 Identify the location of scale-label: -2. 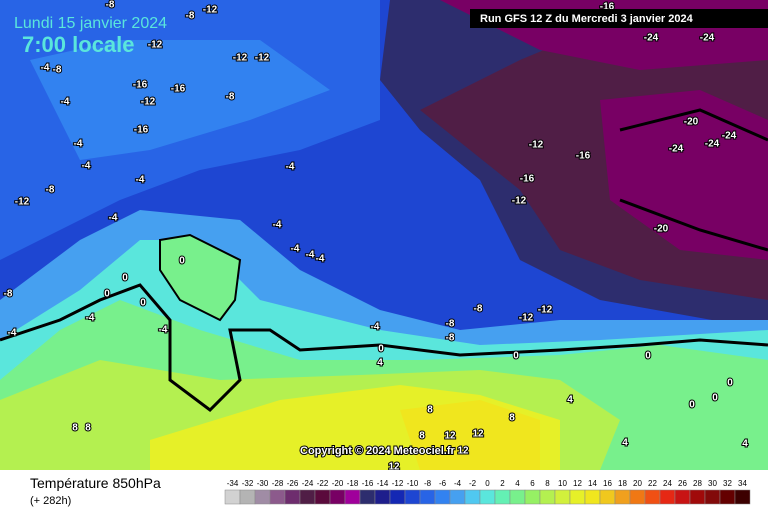
(473, 483).